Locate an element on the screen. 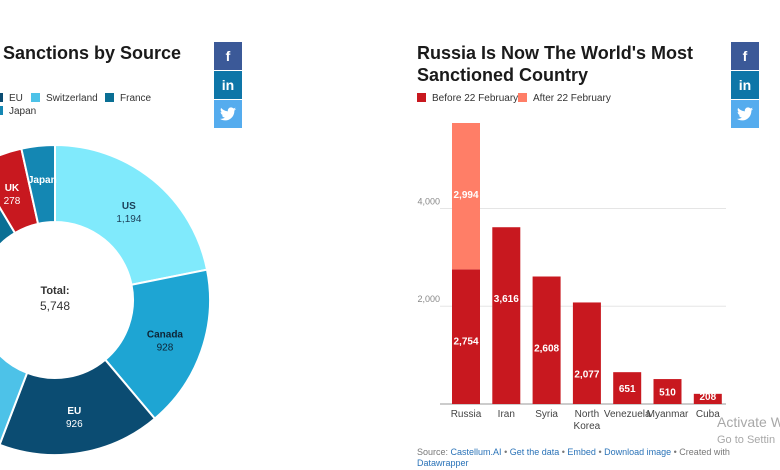  x-tick-label: Venezuela is located at coordinates (627, 414).